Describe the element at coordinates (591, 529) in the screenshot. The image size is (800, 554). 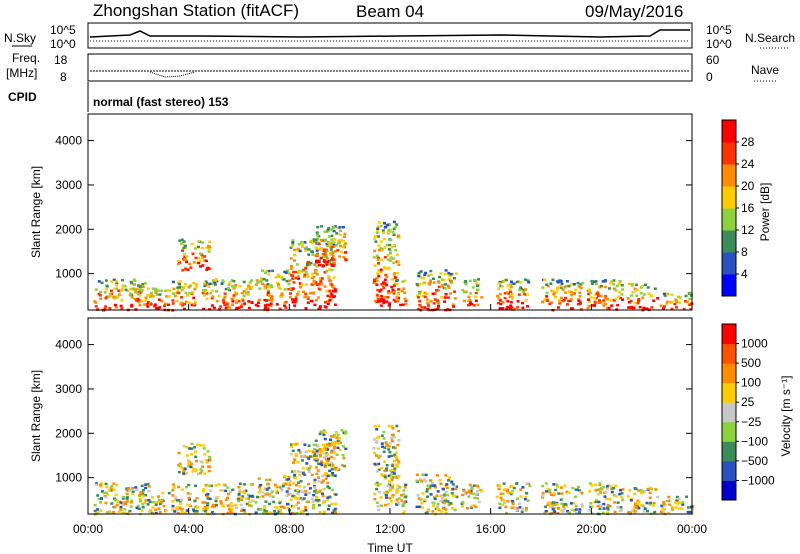
I see `time-tick-label: 20:00` at that location.